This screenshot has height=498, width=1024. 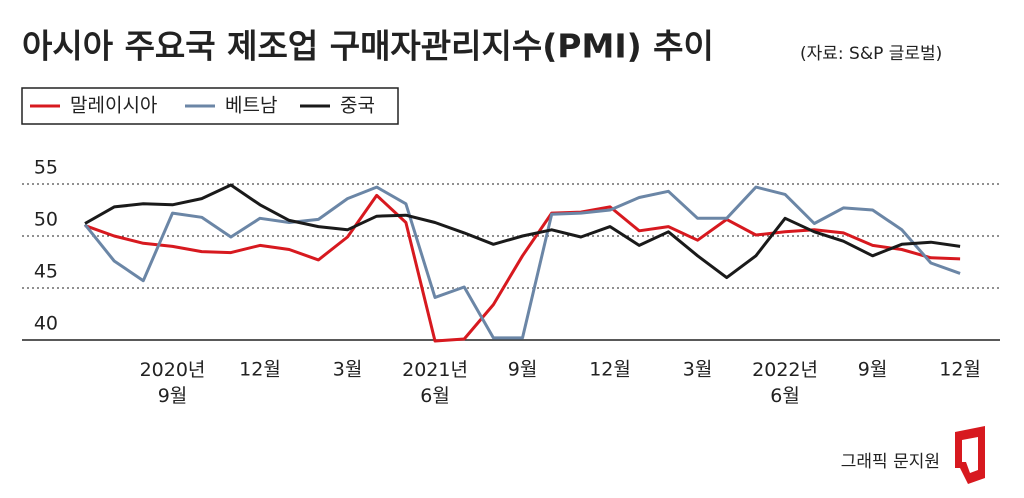 I want to click on chart-title: 아시아 주요국 제조업 구매자관리지수(PMI) 추이, so click(x=368, y=46).